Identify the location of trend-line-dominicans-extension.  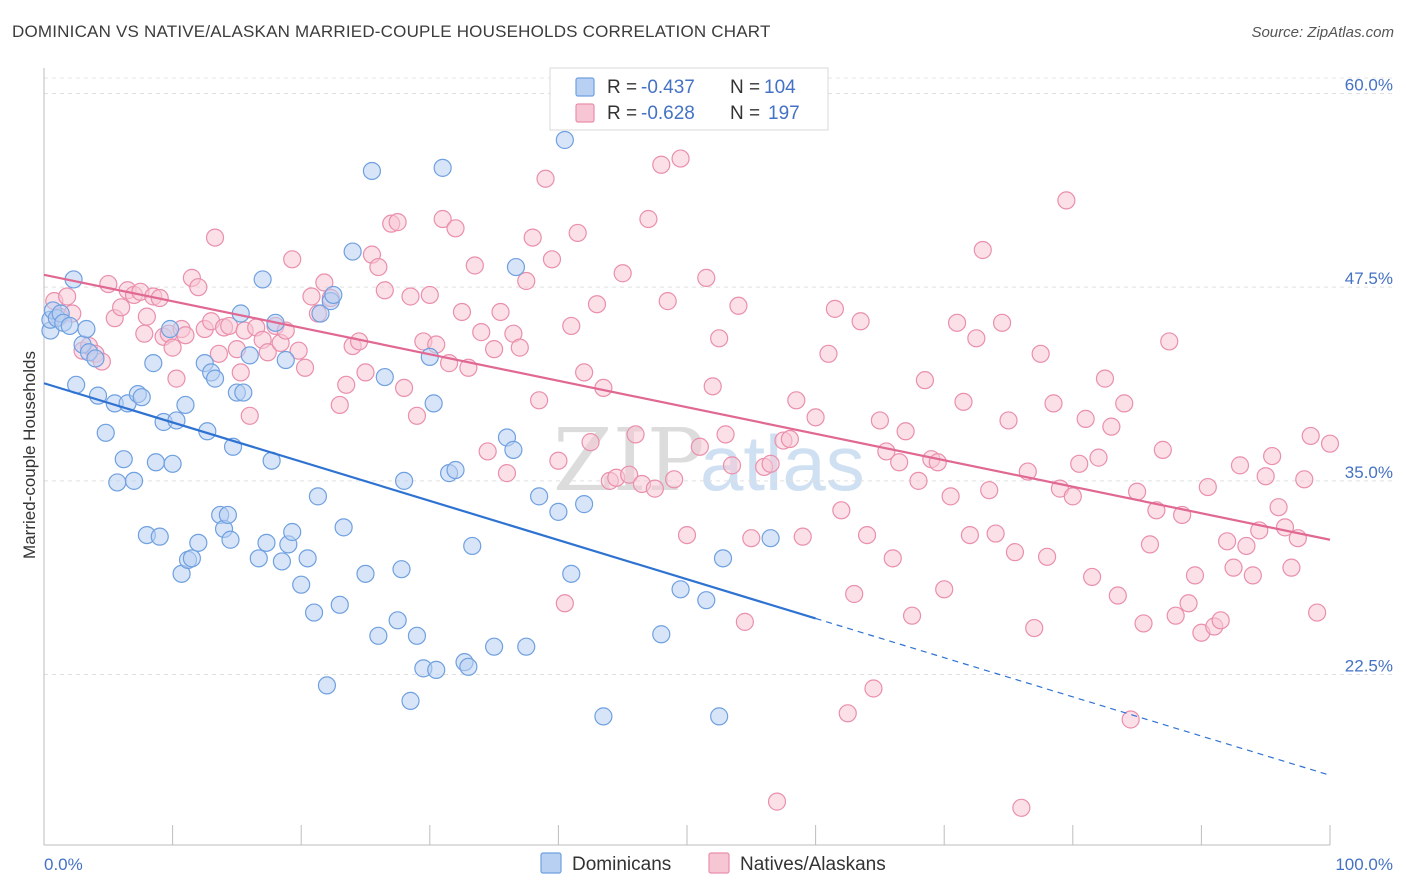
(1073, 696).